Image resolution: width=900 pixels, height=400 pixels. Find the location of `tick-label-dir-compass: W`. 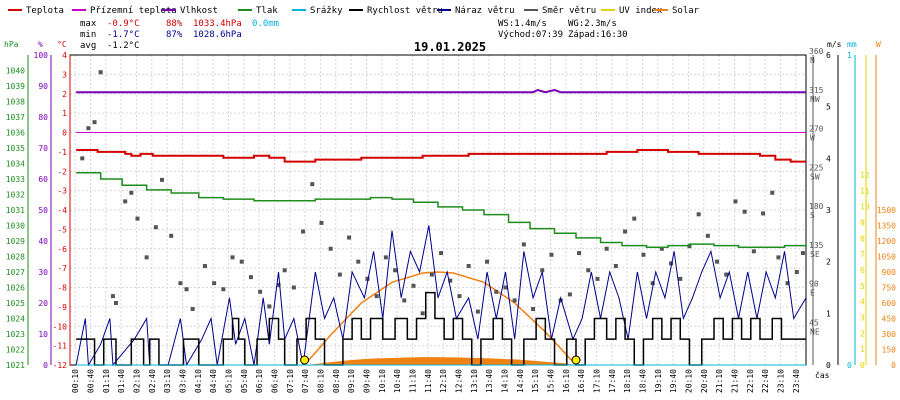

tick-label-dir-compass: W is located at coordinates (812, 138).